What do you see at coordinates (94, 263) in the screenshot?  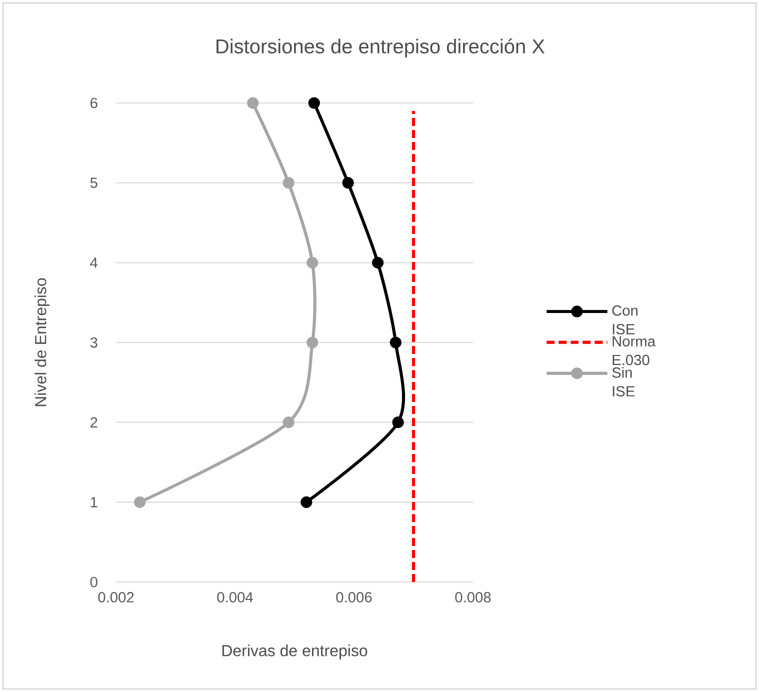 I see `y-tick-label: 4` at bounding box center [94, 263].